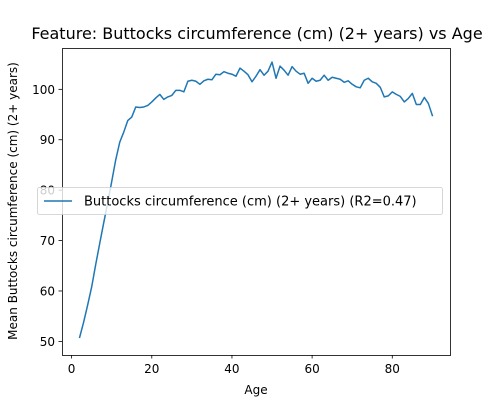 This screenshot has height=400, width=500. What do you see at coordinates (47, 342) in the screenshot?
I see `y-tick-label: 50` at bounding box center [47, 342].